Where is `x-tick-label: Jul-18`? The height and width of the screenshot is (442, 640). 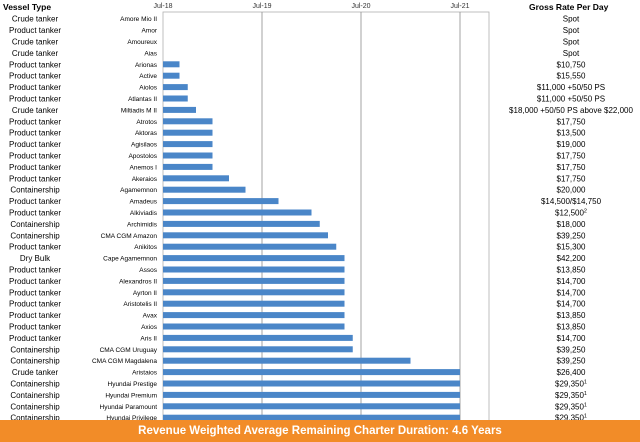
x-tick-label: Jul-18 is located at coordinates (162, 6).